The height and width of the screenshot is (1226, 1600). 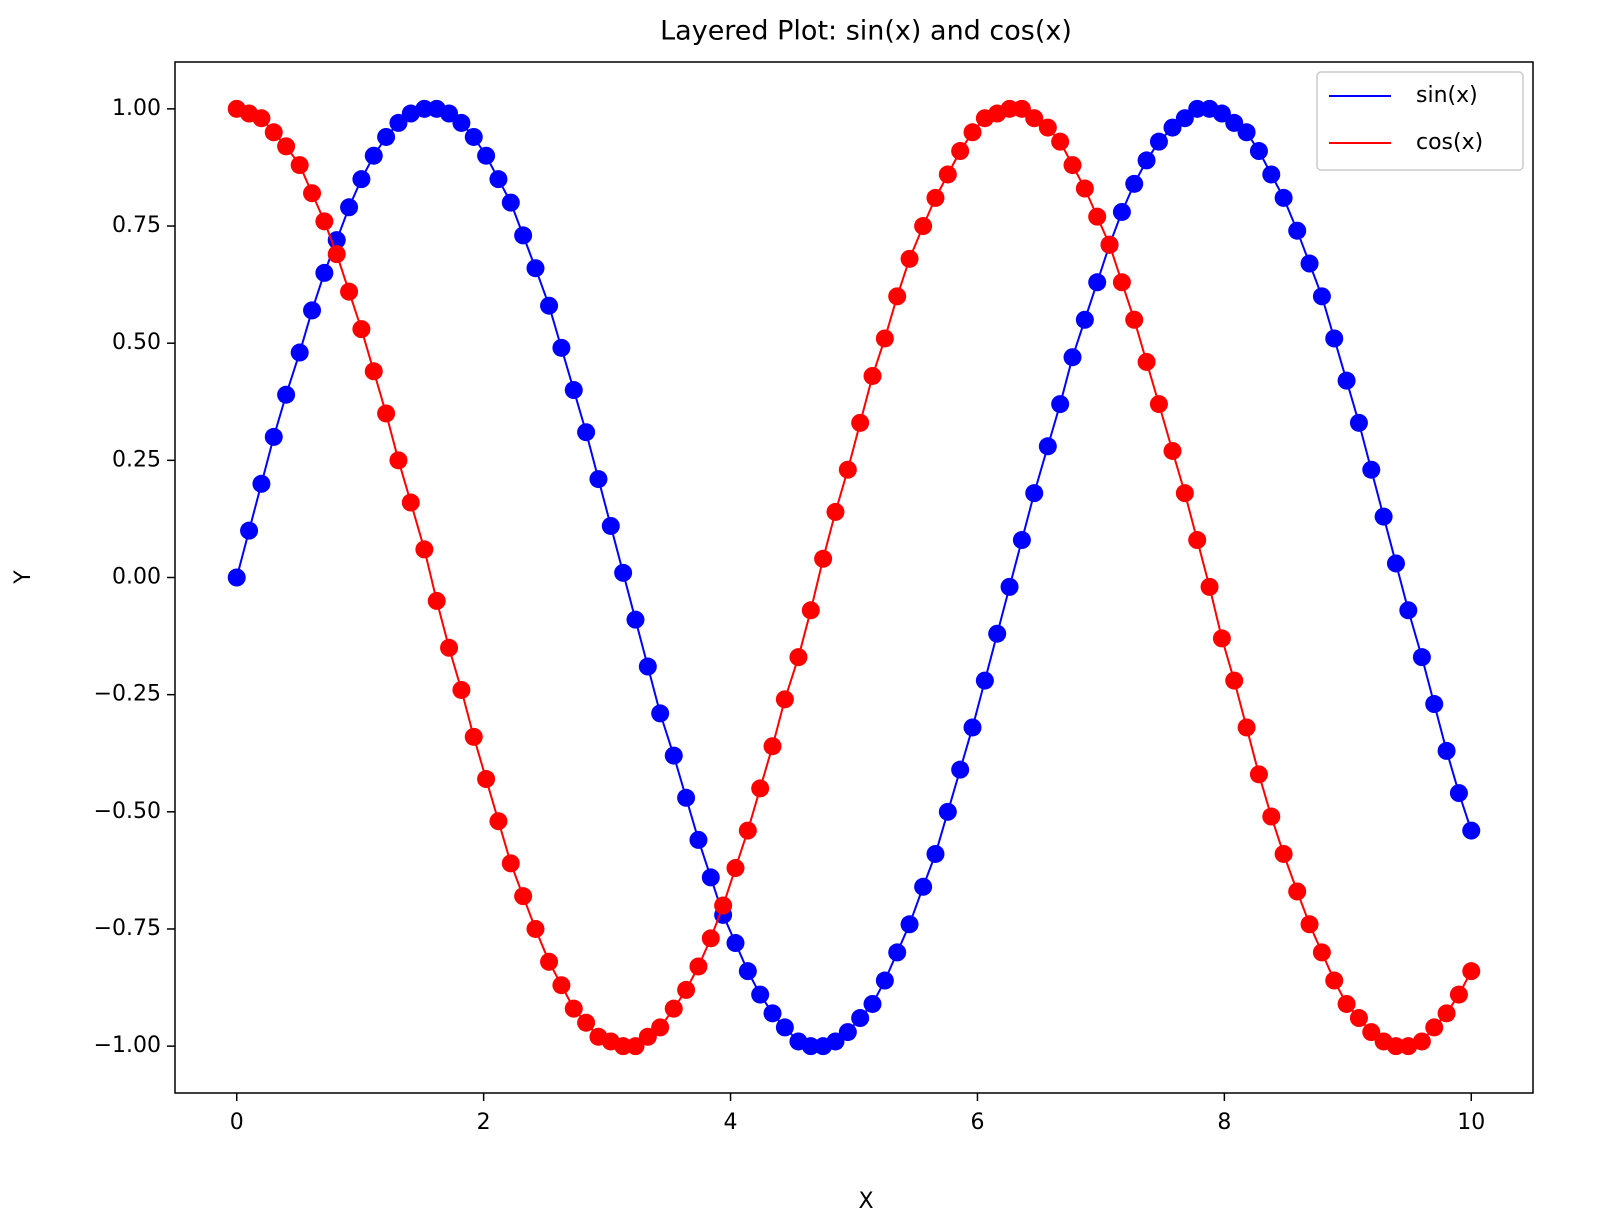 I want to click on y-tick-label: −0.25, so click(x=127, y=694).